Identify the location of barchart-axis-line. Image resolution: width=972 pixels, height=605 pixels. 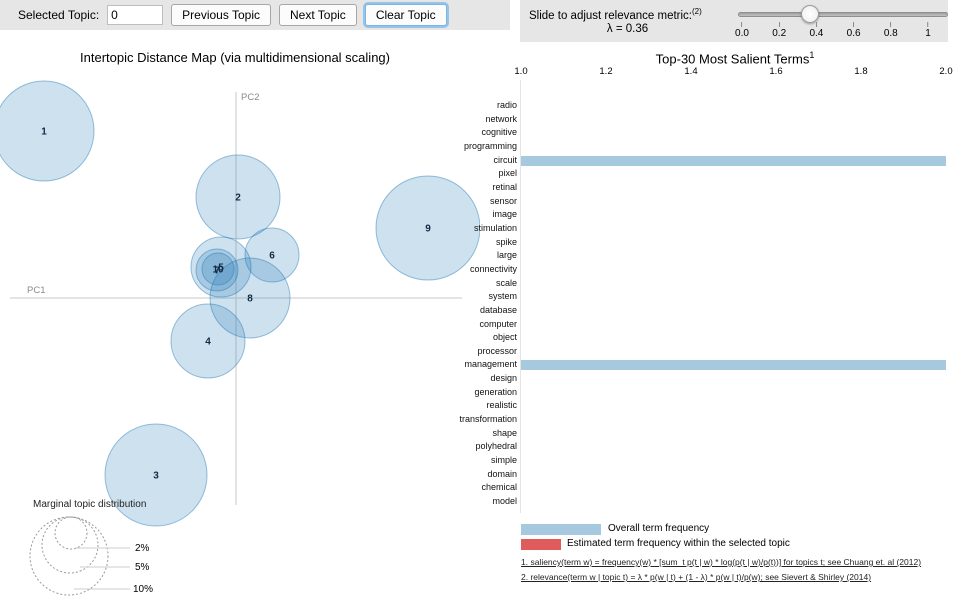
(520, 296).